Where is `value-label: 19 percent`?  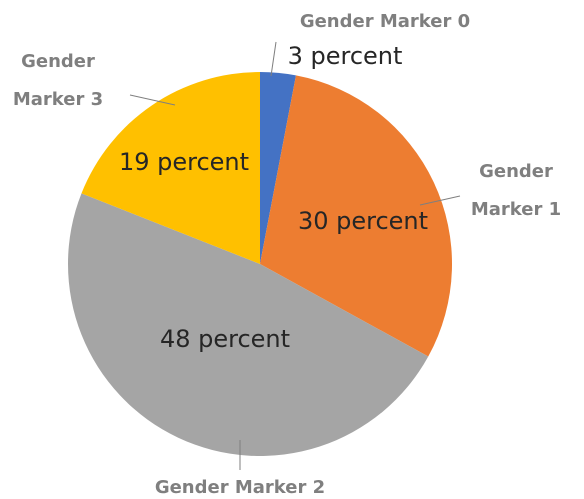
value-label: 19 percent is located at coordinates (184, 162).